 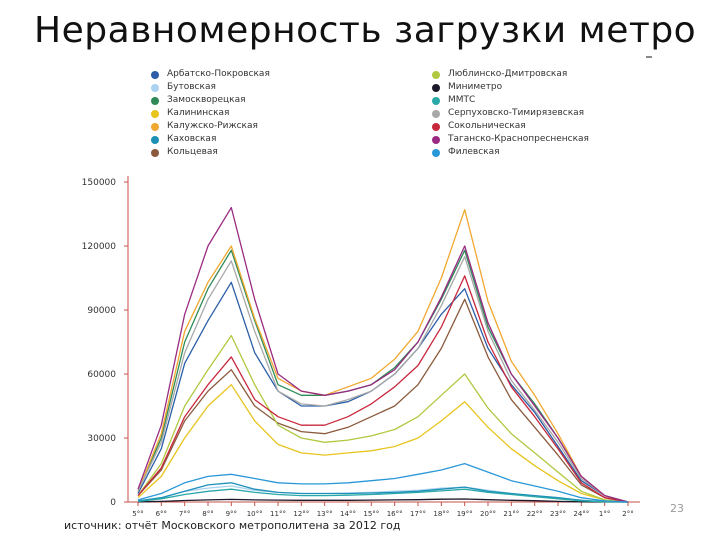 I want to click on x-tick-label: 1°°, so click(x=604, y=514).